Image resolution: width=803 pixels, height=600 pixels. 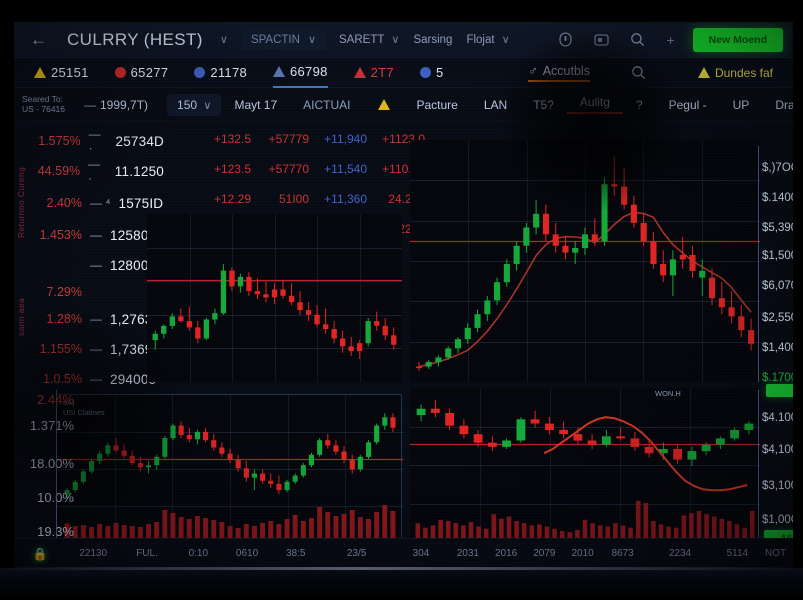 I want to click on rail-row: 1.0.5% — 294000, so click(x=89, y=379).